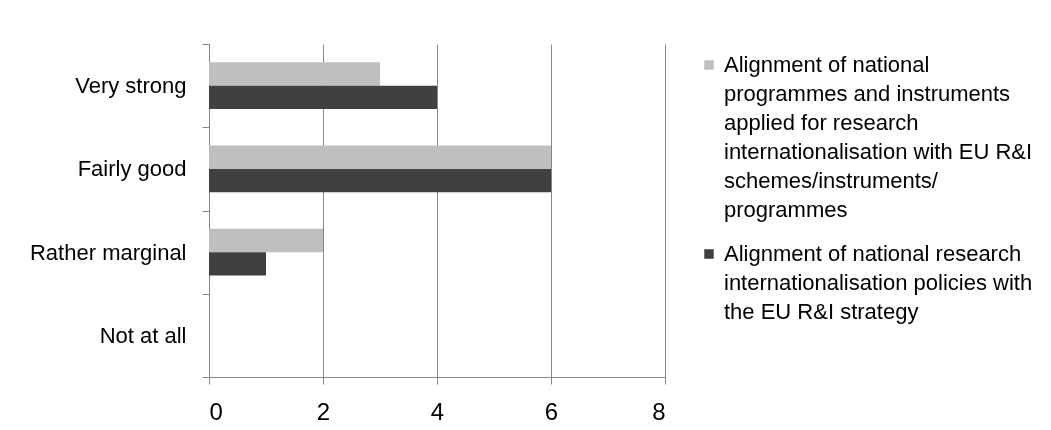 The height and width of the screenshot is (430, 1051). What do you see at coordinates (132, 169) in the screenshot?
I see `y-tick-label: Fairly good` at bounding box center [132, 169].